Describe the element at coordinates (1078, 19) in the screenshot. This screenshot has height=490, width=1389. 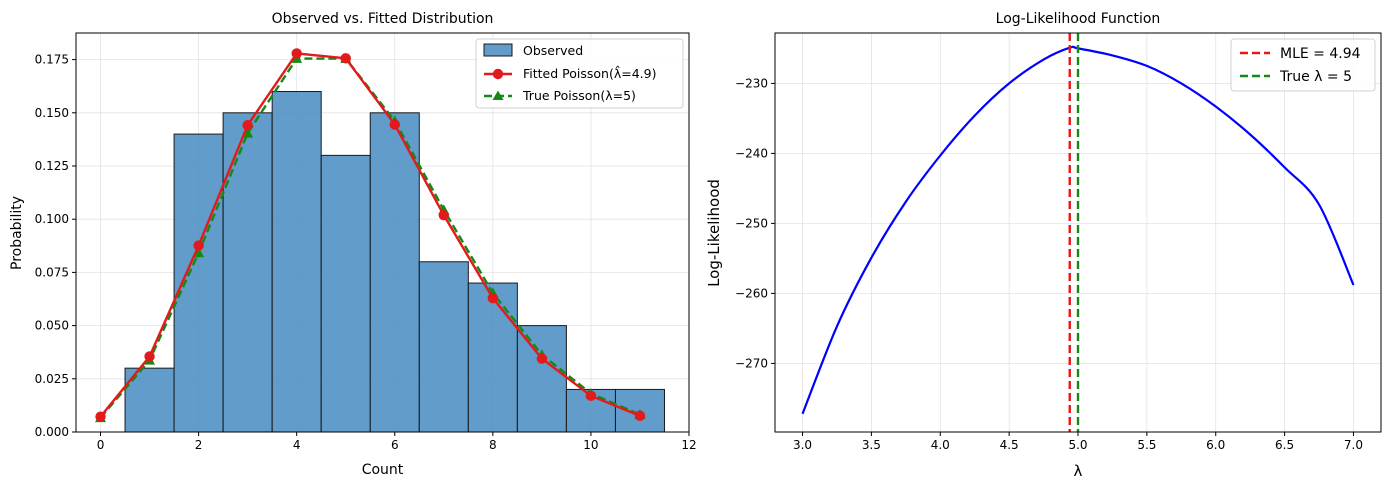
I see `chart-title: Log-Likelihood Function` at that location.